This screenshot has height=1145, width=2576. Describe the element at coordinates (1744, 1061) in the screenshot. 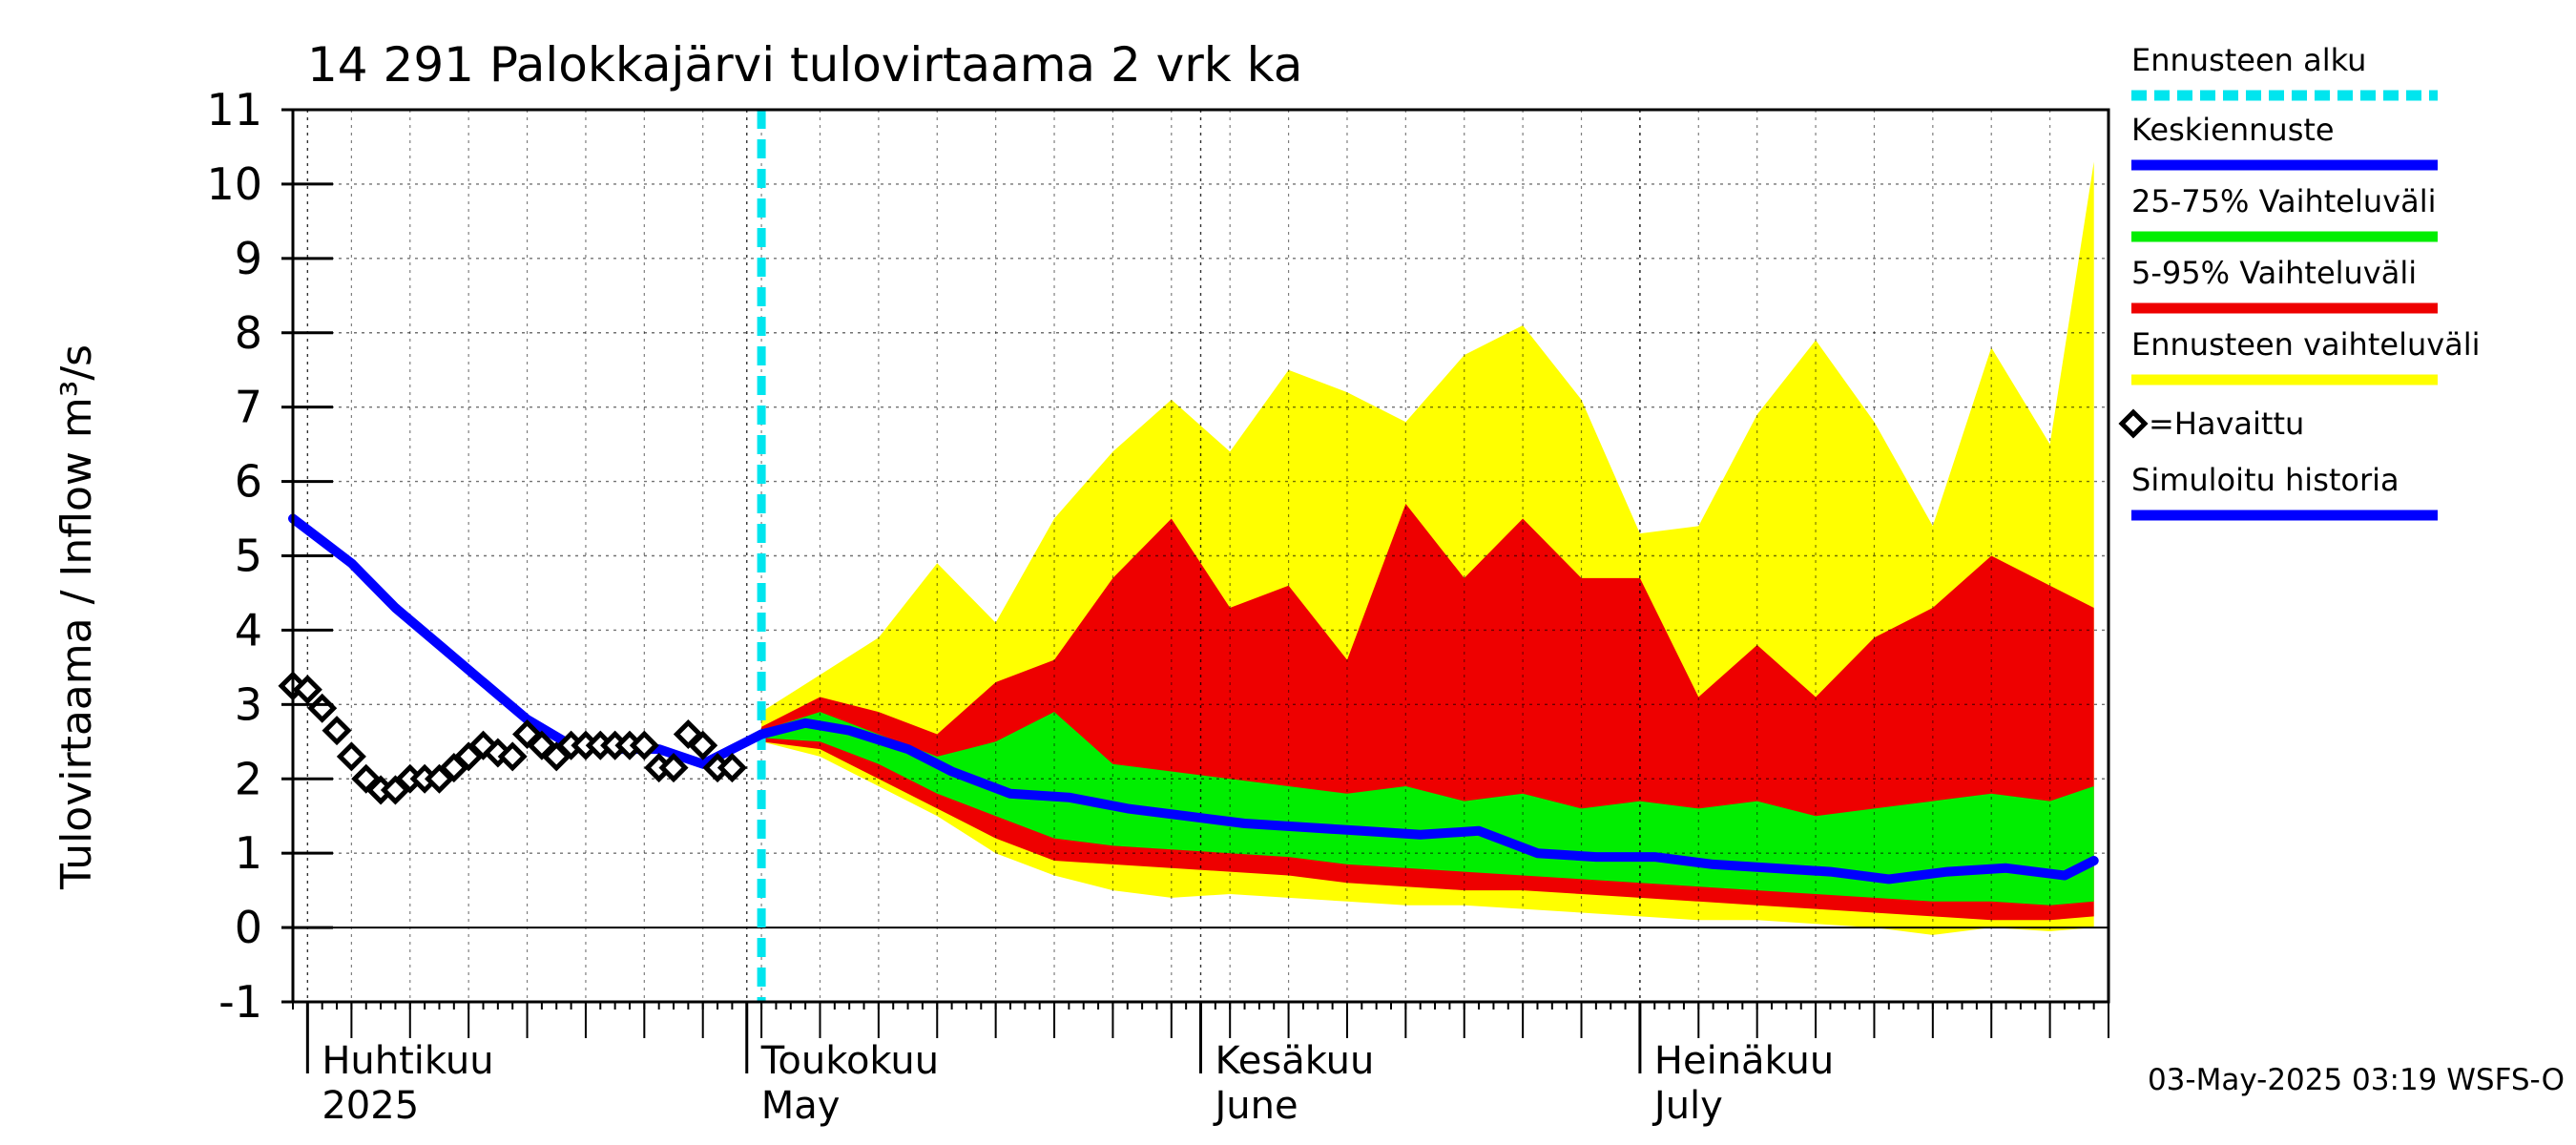

I see `month-label-fi: Heinäkuu` at that location.